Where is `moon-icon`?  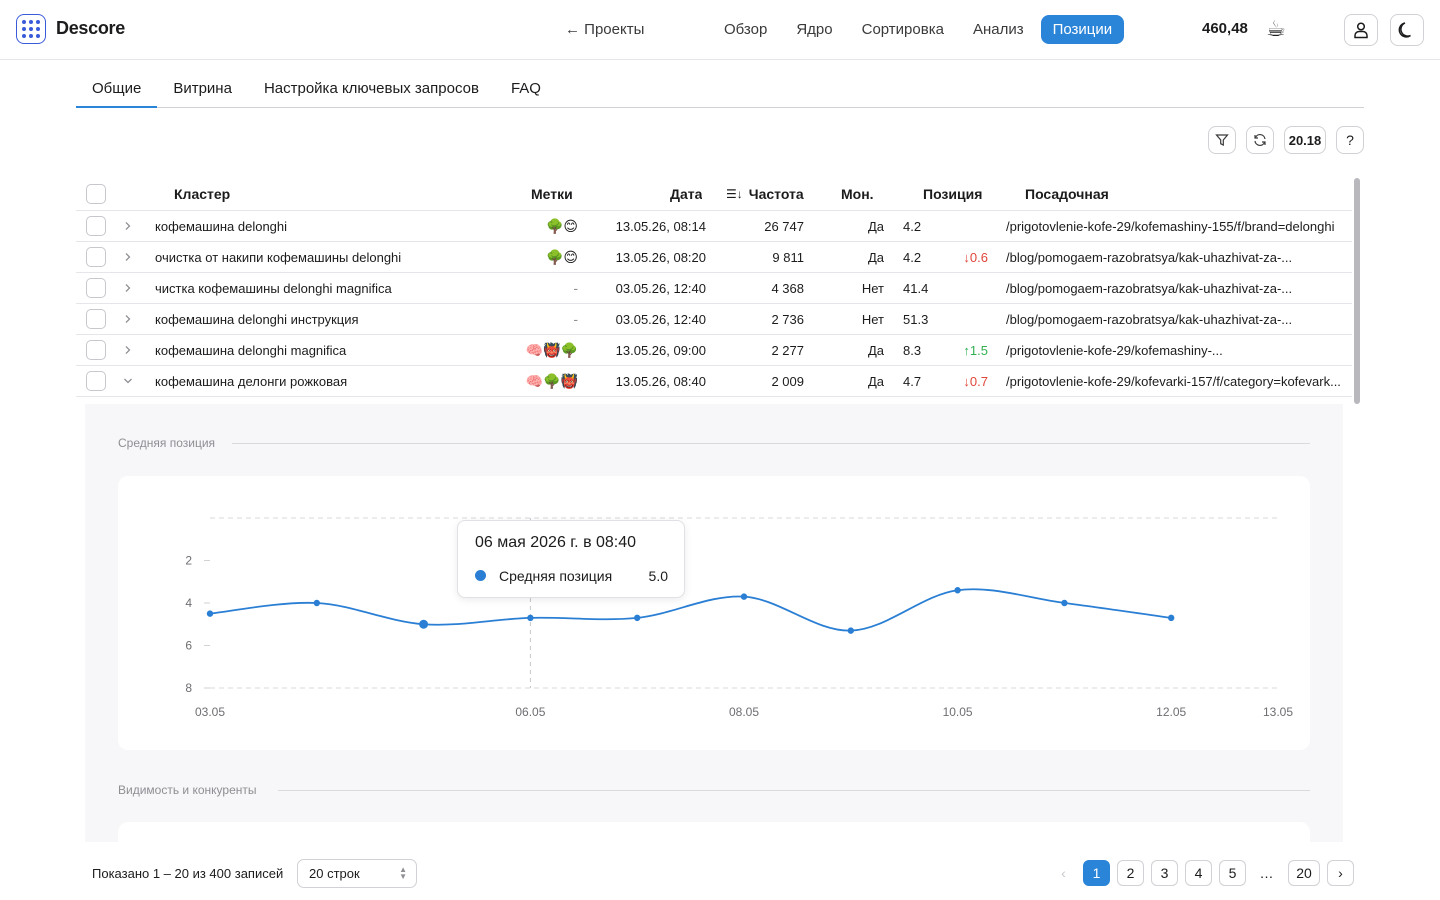 moon-icon is located at coordinates (1404, 30).